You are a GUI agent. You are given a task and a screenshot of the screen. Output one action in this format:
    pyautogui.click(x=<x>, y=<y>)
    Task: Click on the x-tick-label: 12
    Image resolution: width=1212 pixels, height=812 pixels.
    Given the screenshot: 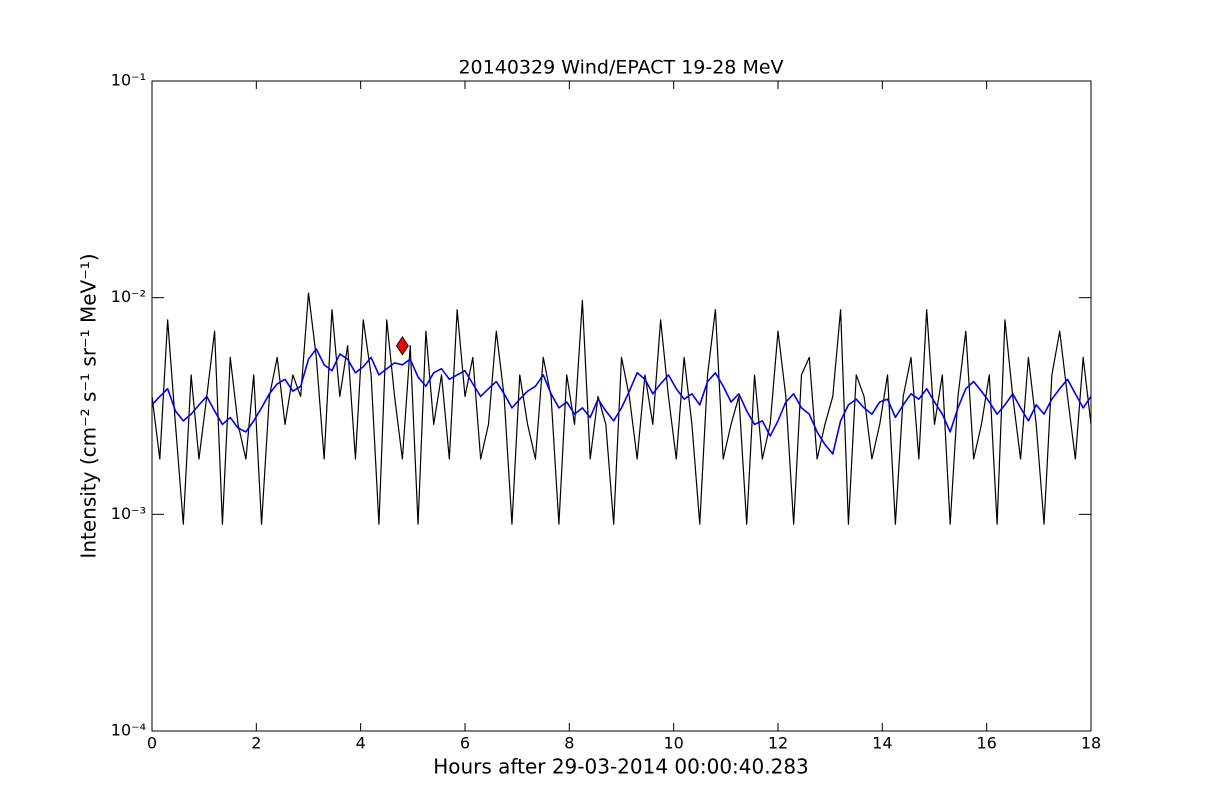 What is the action you would take?
    pyautogui.click(x=778, y=743)
    